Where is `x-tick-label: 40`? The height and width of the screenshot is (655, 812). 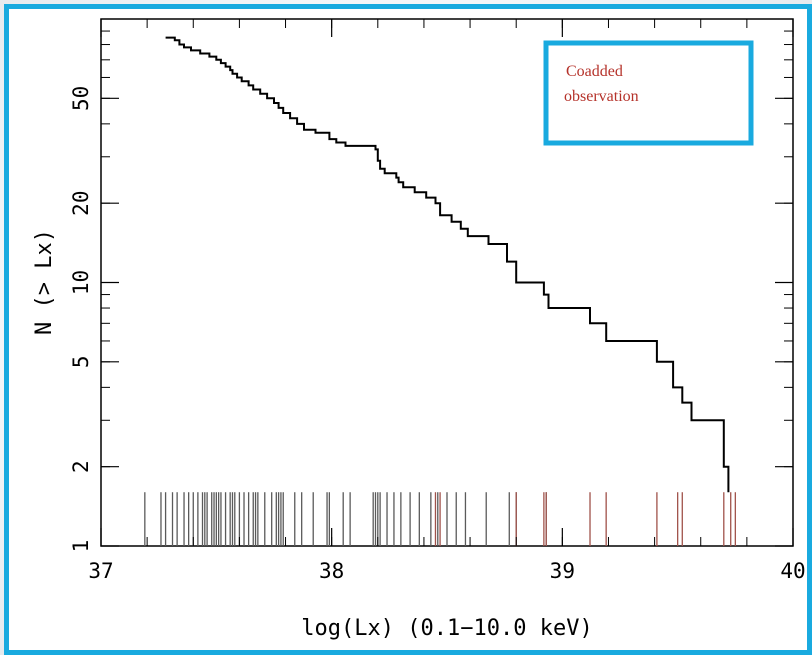 x-tick-label: 40 is located at coordinates (792, 571).